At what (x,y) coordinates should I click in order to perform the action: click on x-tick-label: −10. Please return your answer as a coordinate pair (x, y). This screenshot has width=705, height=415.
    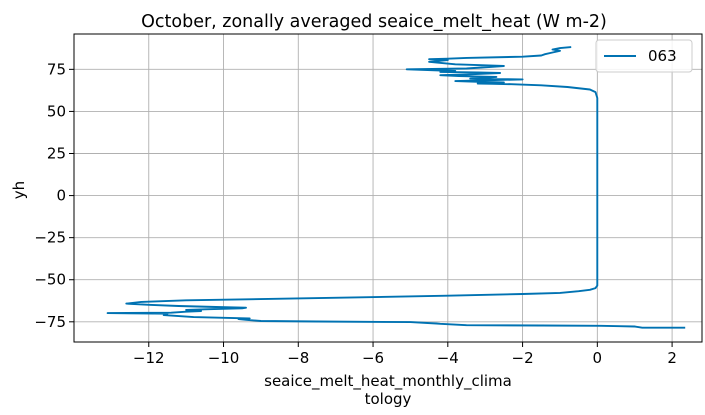
    Looking at the image, I should click on (224, 358).